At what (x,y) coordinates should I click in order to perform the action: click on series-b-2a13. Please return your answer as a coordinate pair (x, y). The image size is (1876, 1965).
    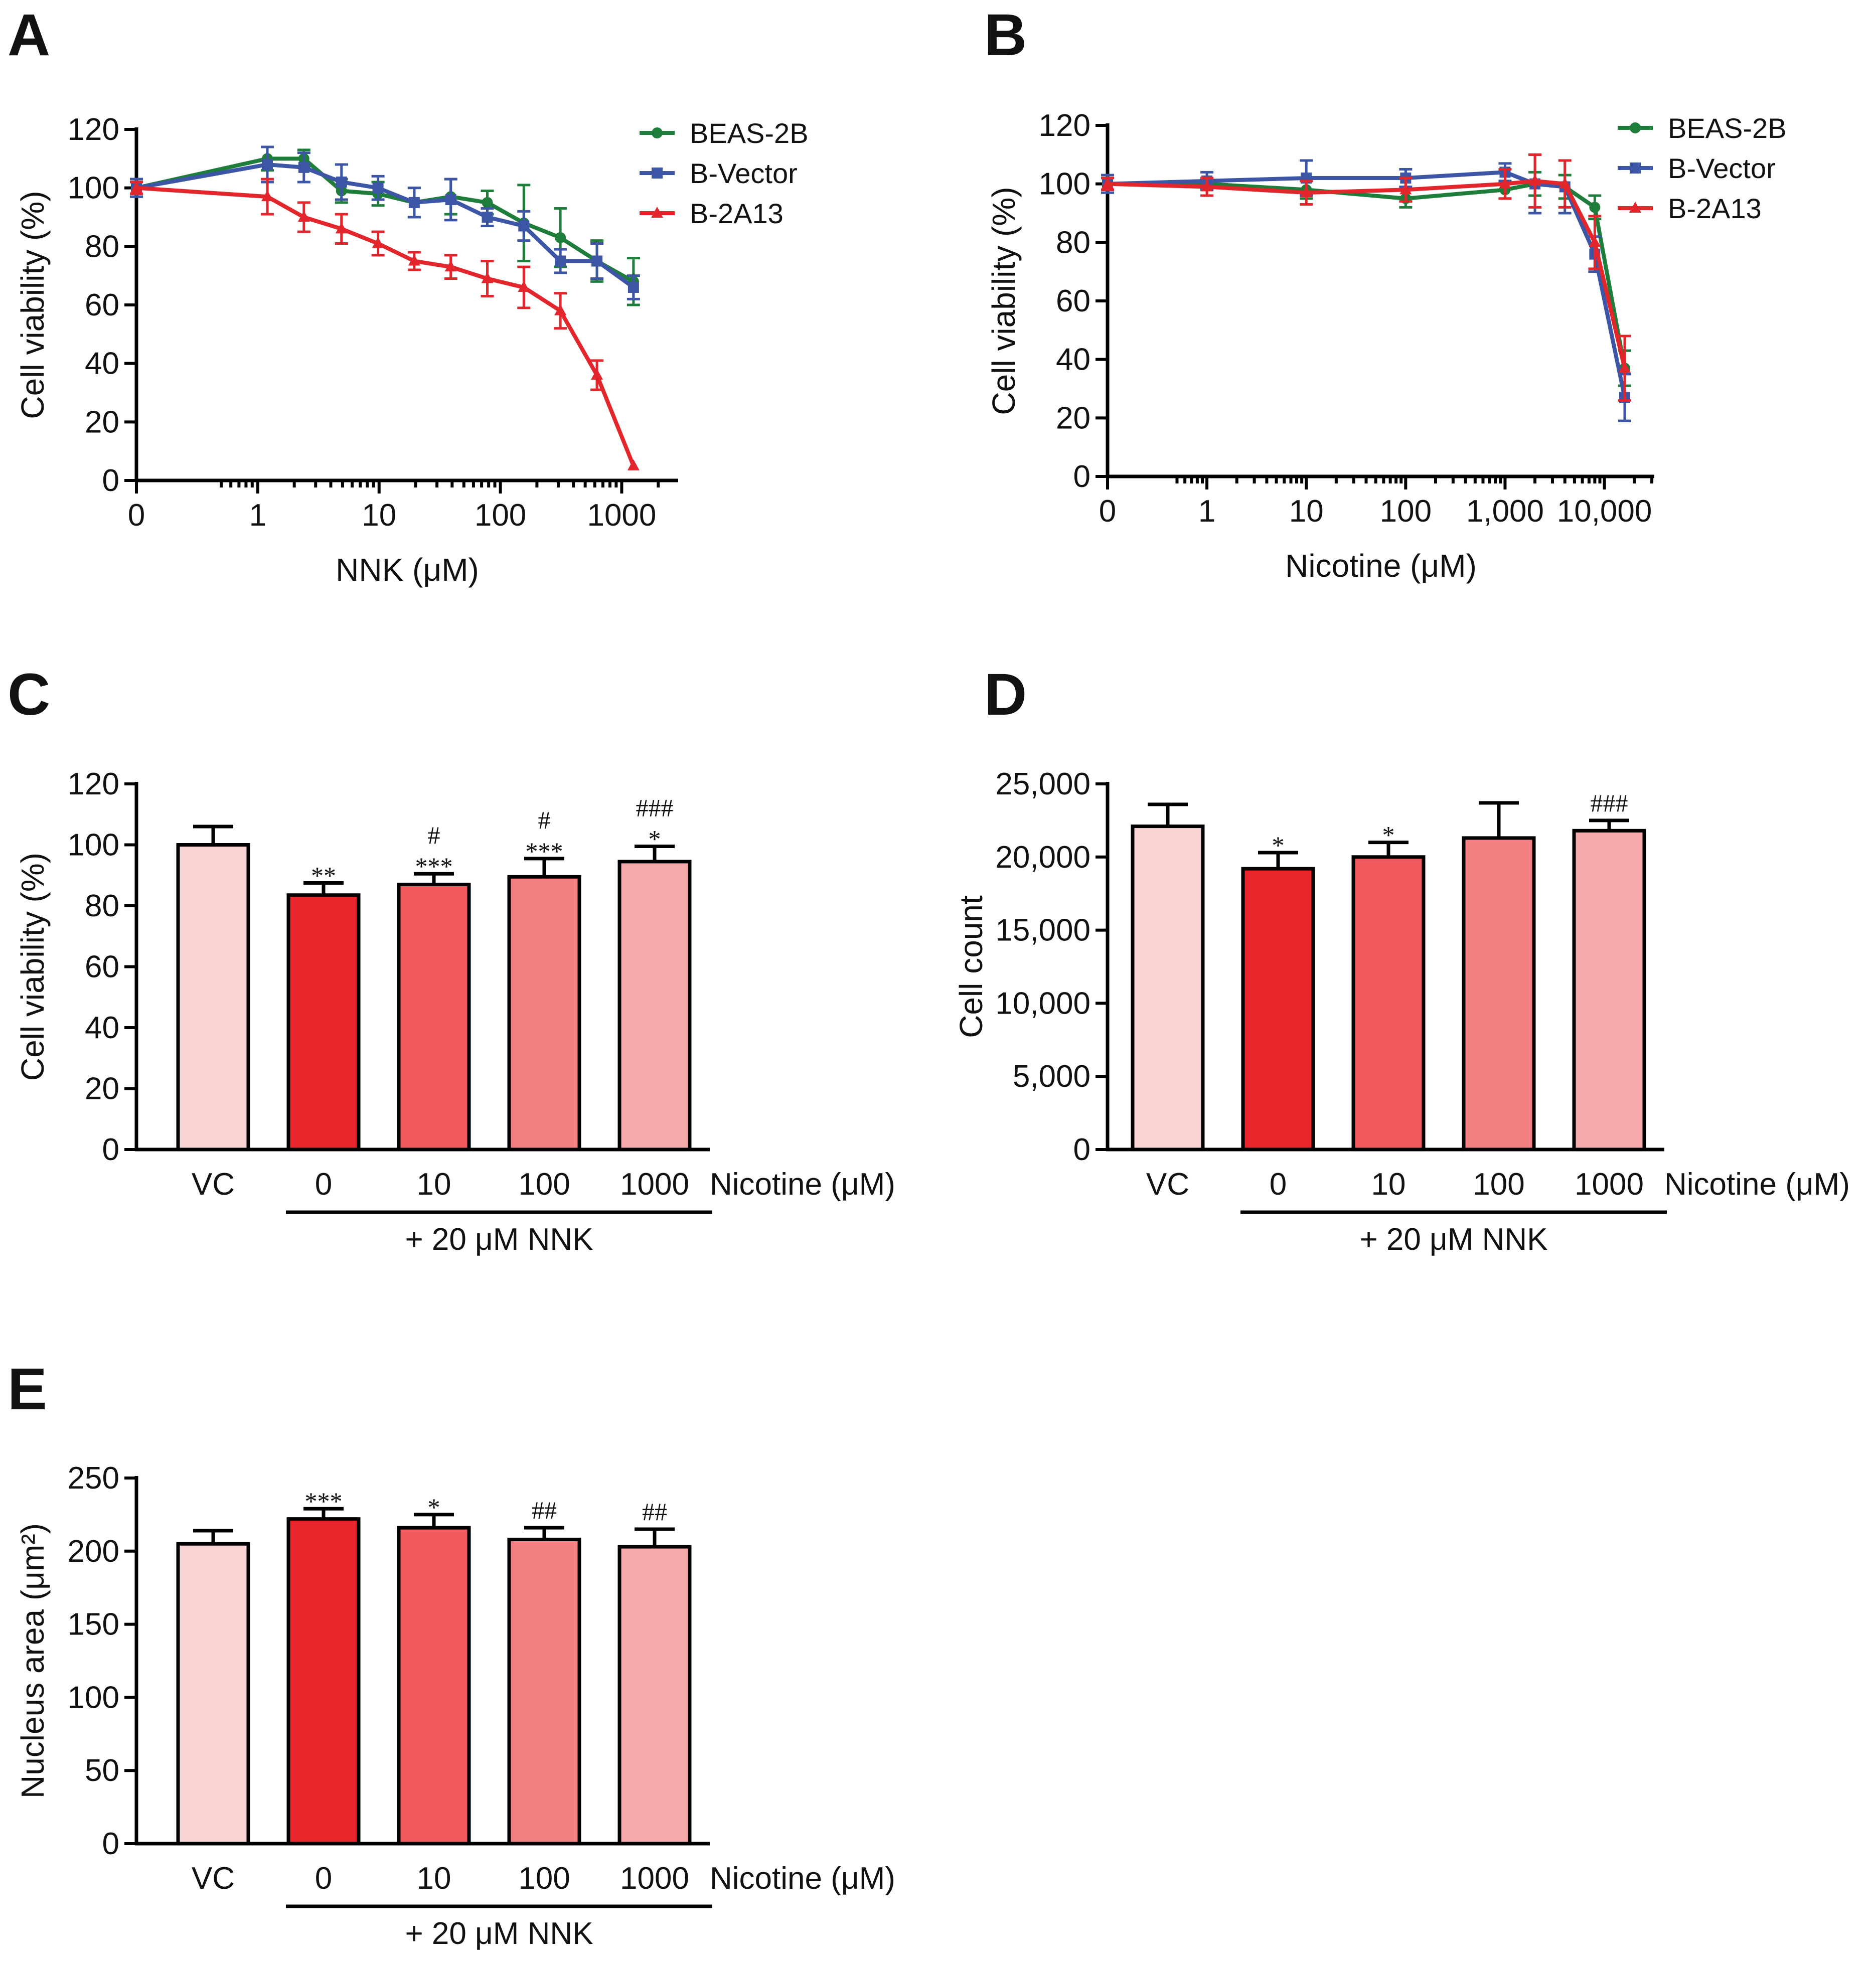
    Looking at the image, I should click on (1366, 277).